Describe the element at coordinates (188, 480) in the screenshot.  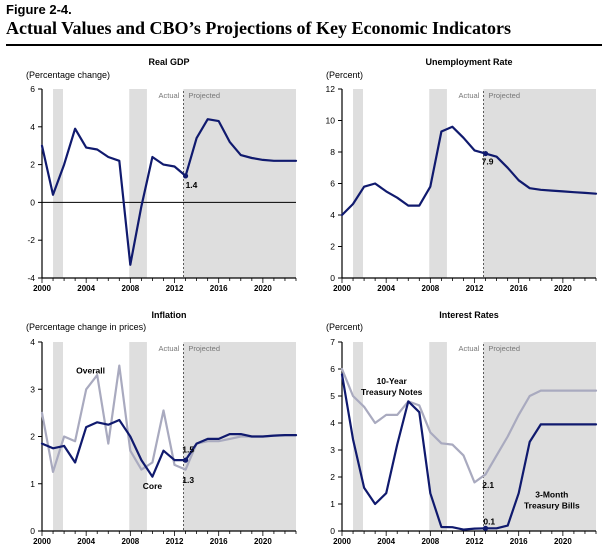
I see `annotation-label: 1.3` at that location.